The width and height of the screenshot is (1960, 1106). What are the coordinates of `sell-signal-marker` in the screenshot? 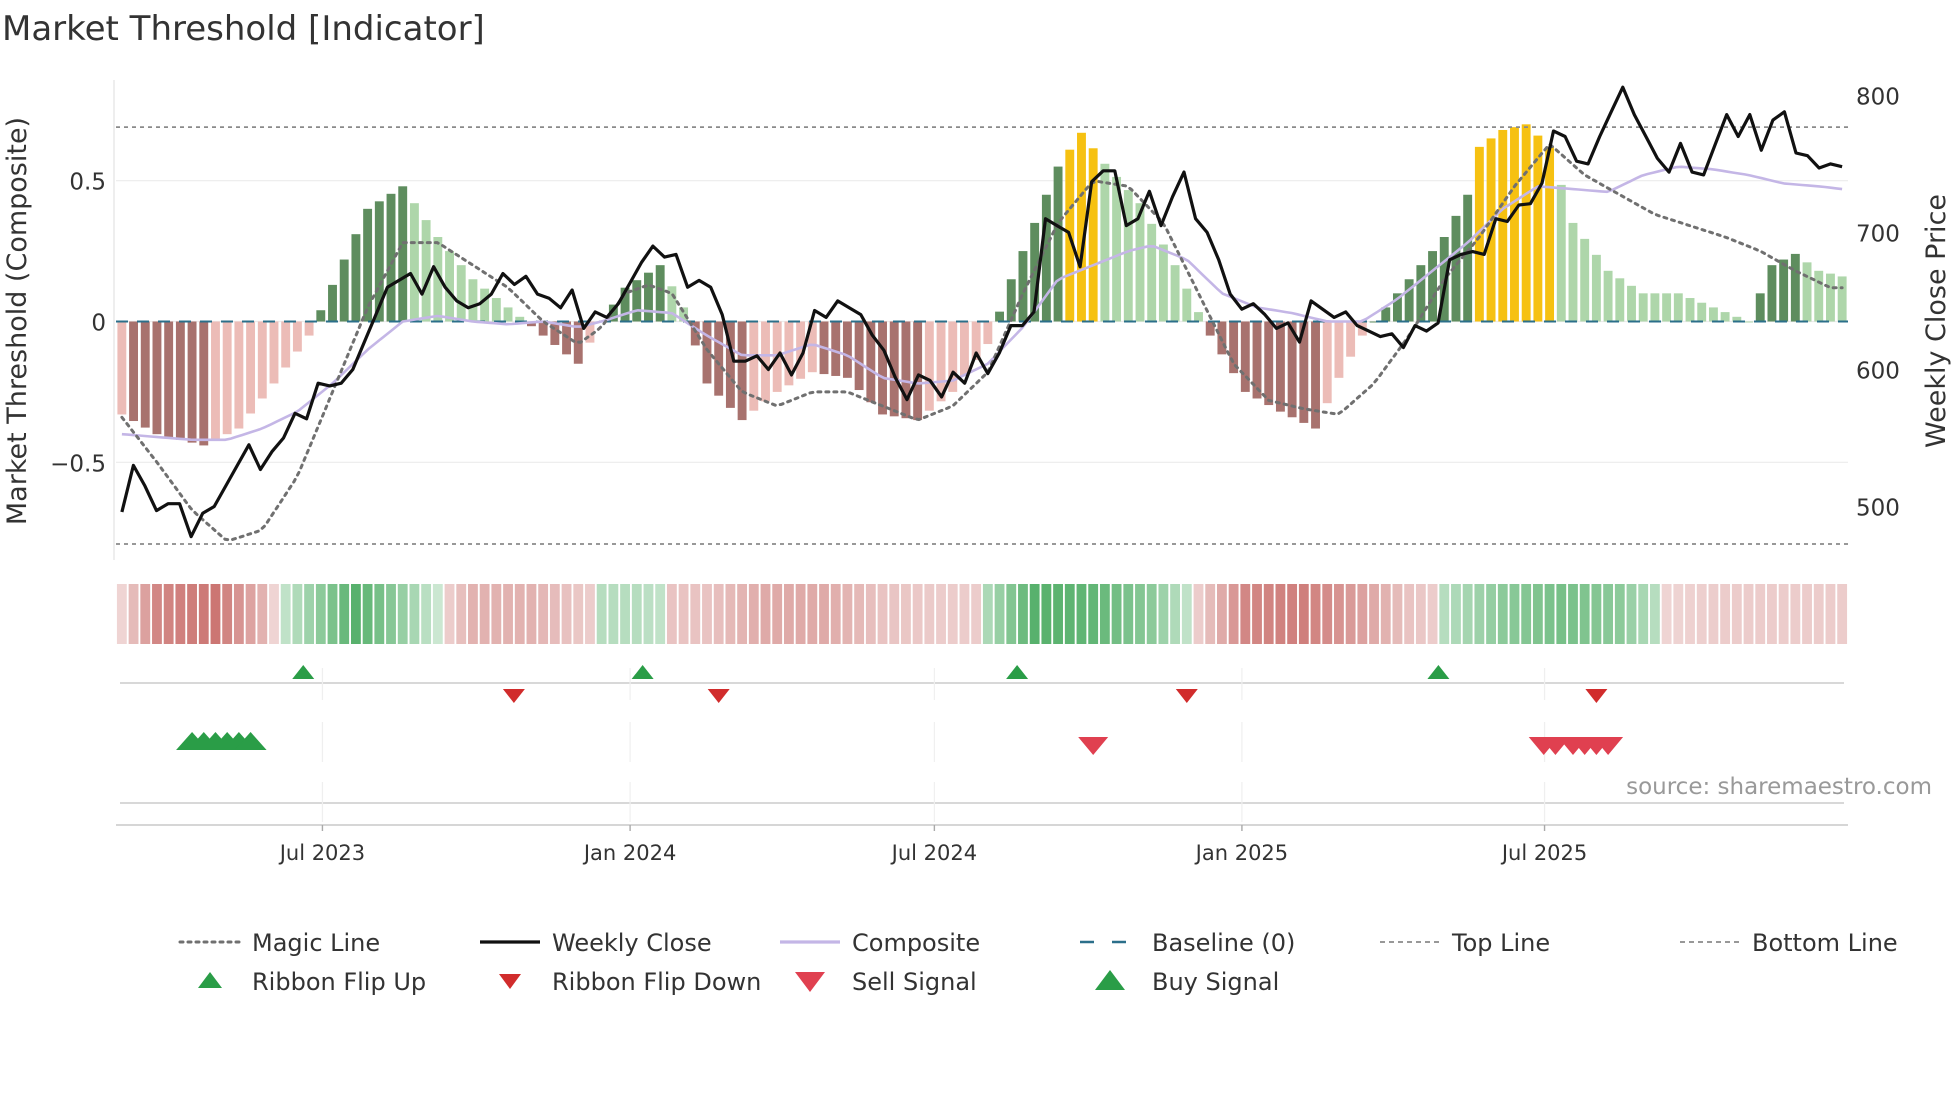 It's located at (1093, 746).